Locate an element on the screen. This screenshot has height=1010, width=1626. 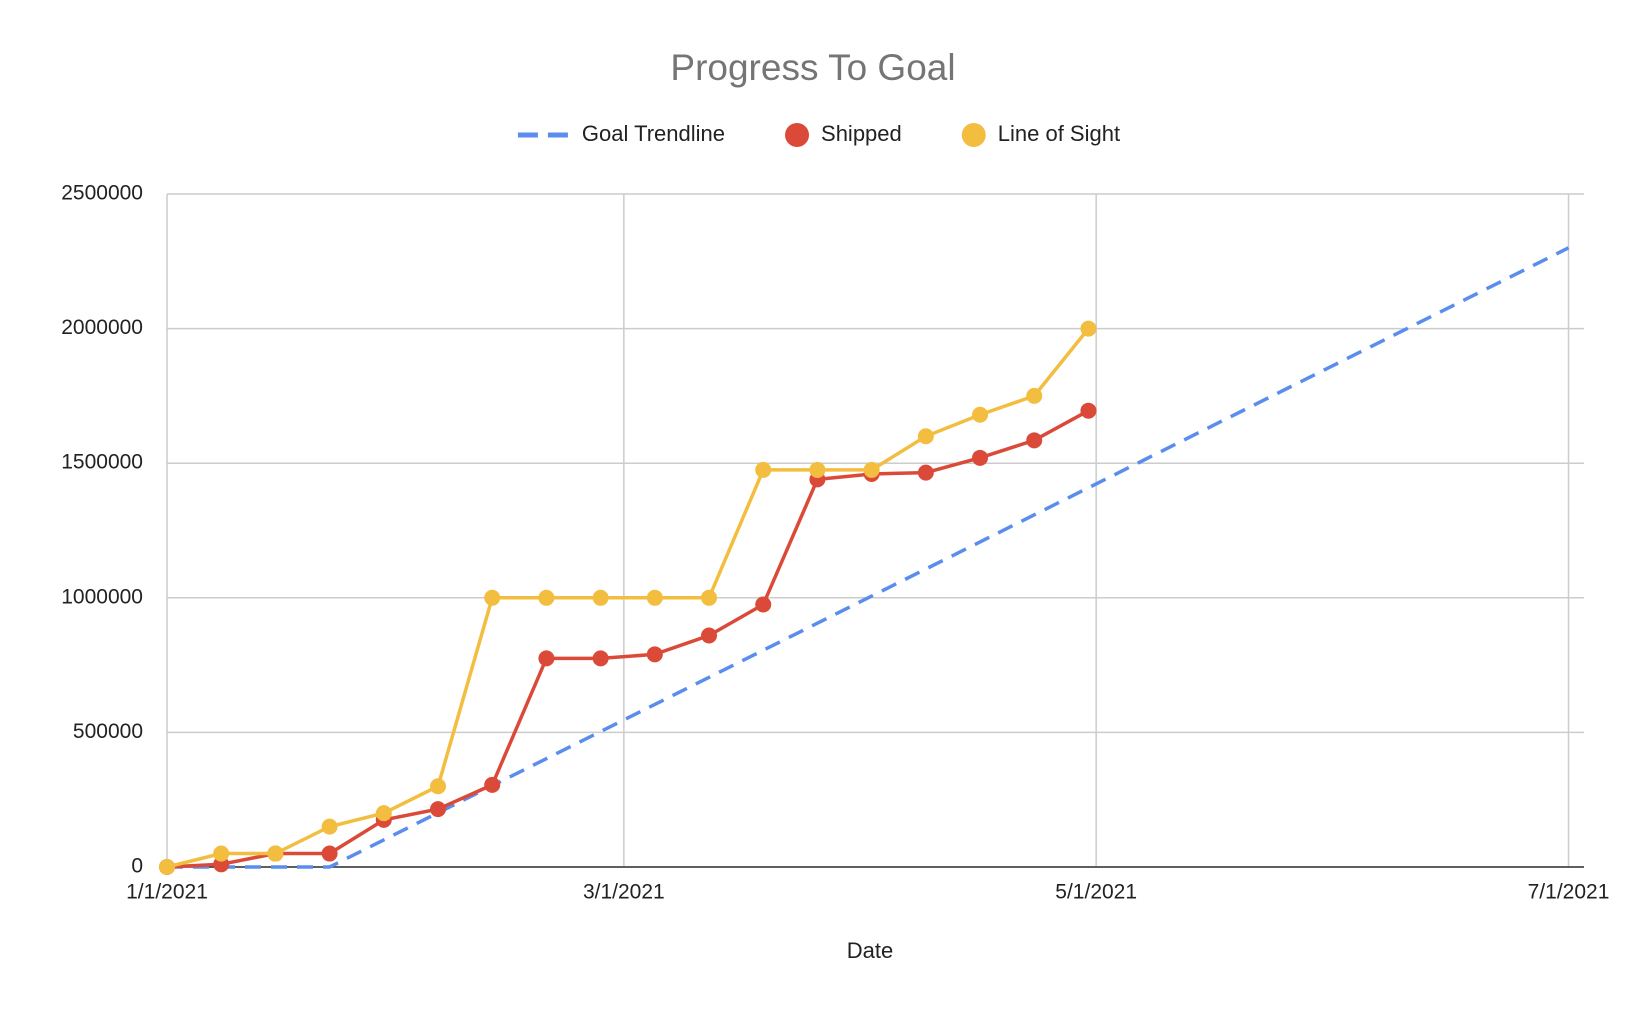
y-tick-label: 1500000 is located at coordinates (102, 462).